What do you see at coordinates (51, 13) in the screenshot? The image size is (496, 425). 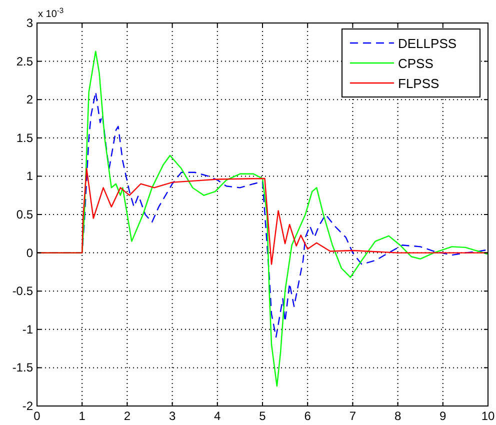 I see `text: x 10$^{-3}$` at bounding box center [51, 13].